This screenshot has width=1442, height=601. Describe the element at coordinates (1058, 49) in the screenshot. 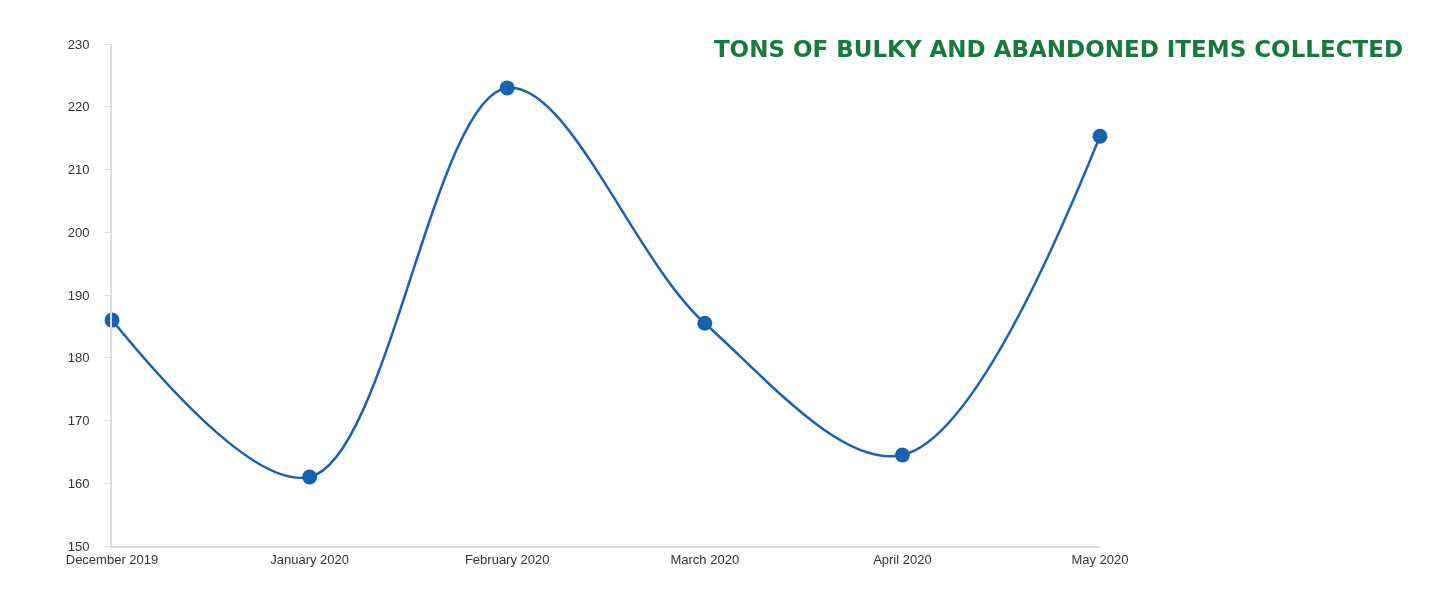

I see `chart-title: TONS OF BULKY AND ABANDONED ITEMS COLLECTED` at that location.